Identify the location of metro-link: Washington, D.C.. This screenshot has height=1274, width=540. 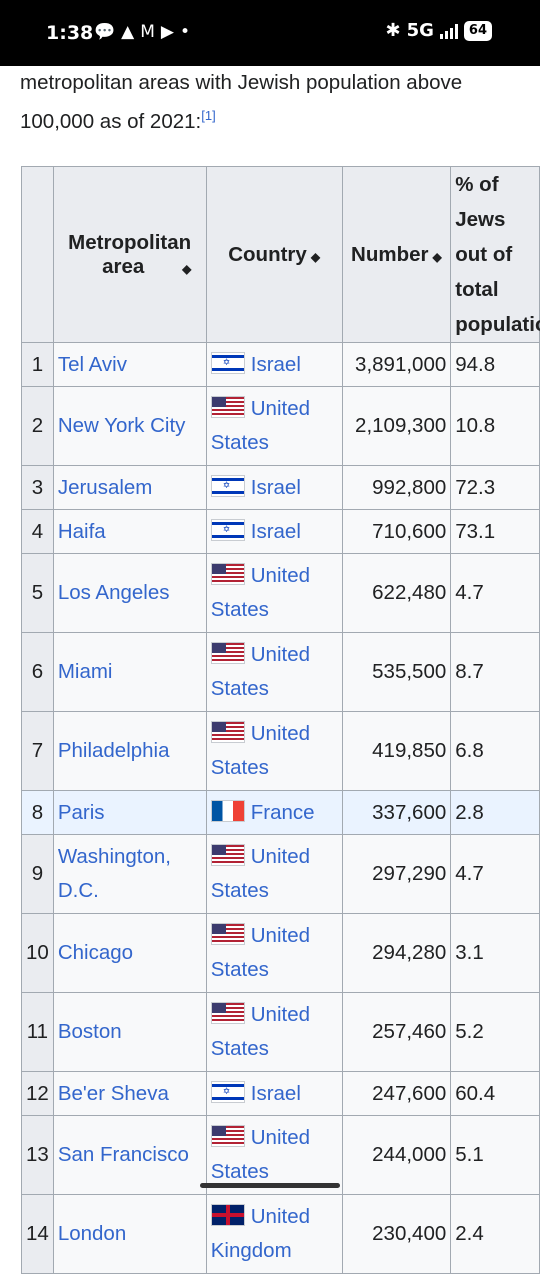
(114, 873).